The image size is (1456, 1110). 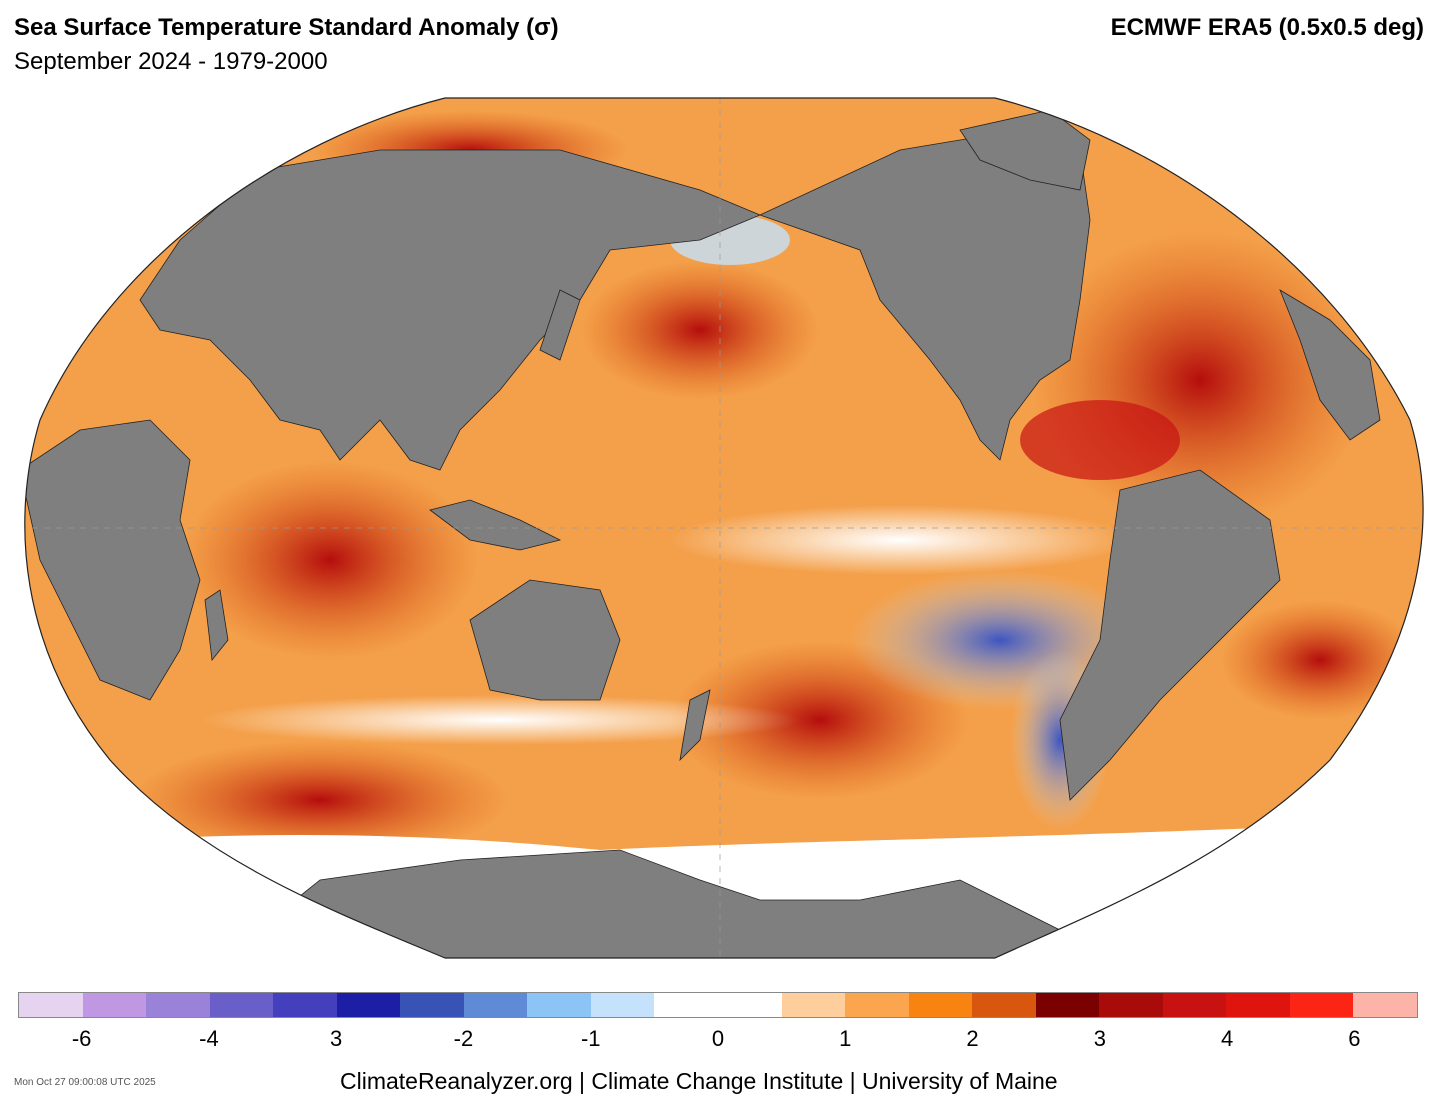 I want to click on southern-ocean-neutral-band, so click(x=500, y=720).